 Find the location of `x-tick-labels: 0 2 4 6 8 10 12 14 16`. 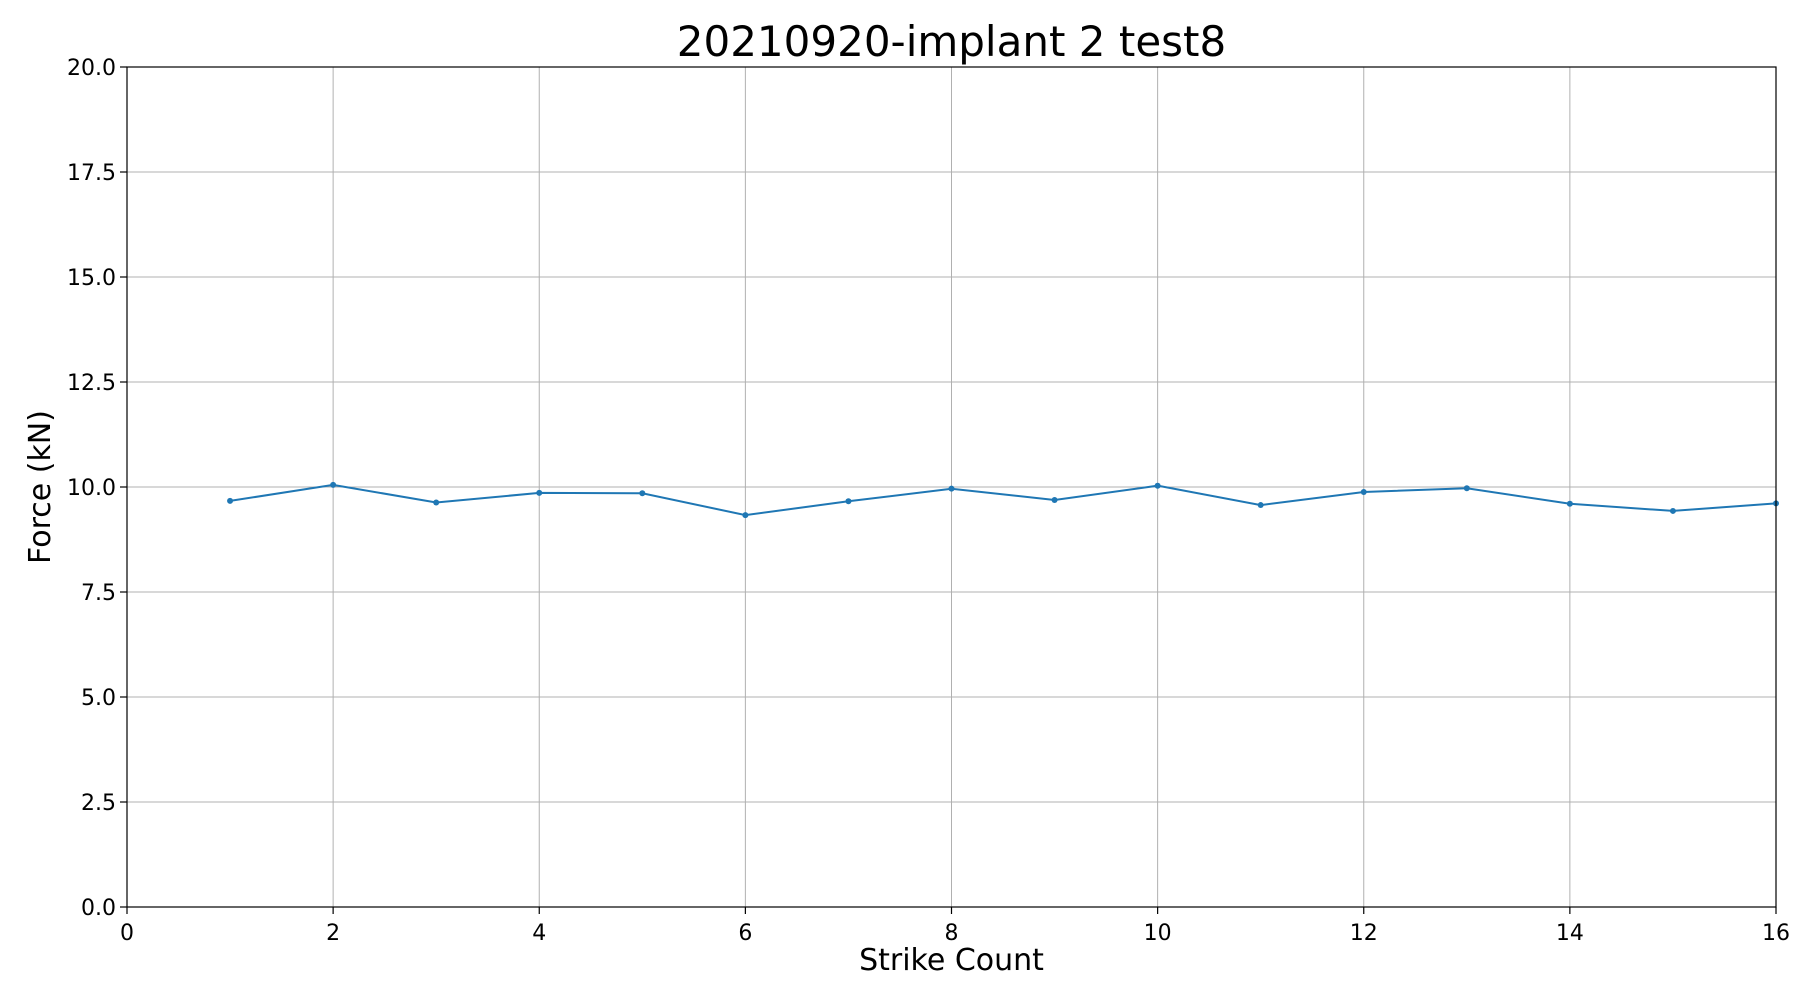

x-tick-labels: 0 2 4 6 8 10 12 14 16 is located at coordinates (955, 933).